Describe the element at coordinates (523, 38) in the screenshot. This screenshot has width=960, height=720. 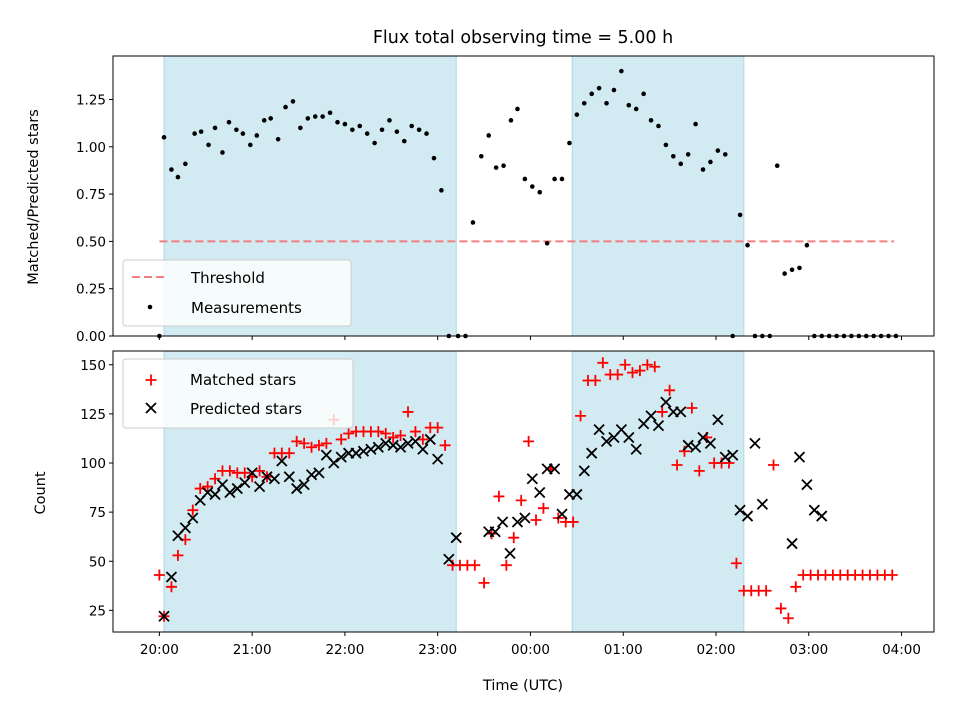
I see `chart-title: Flux total observing time = 5.00 h` at that location.